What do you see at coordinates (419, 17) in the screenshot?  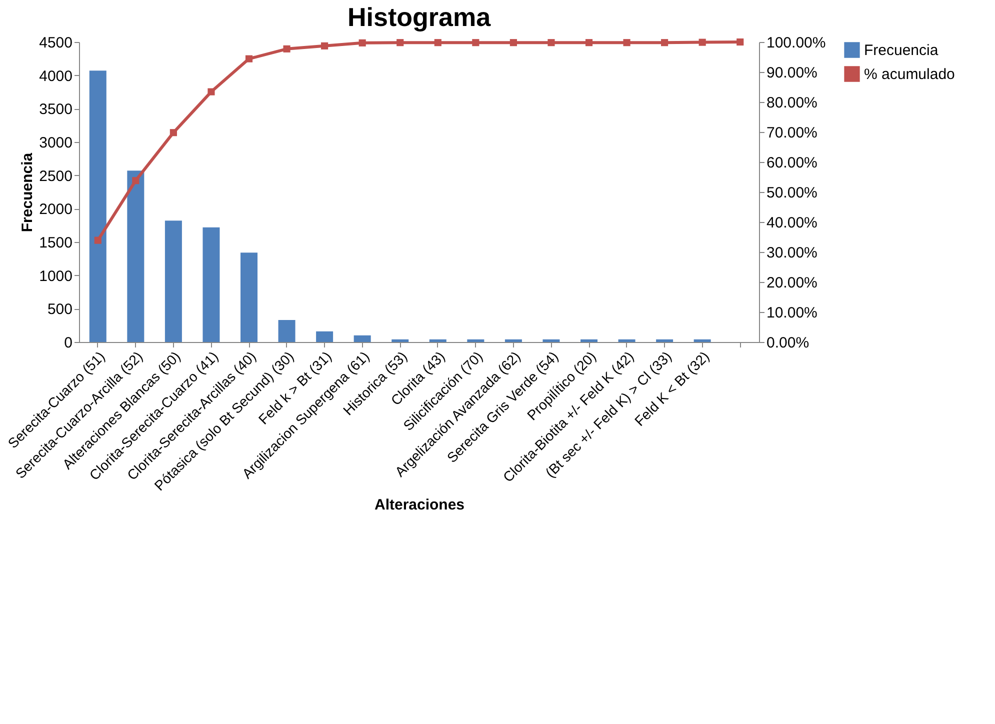 I see `chart-title: Histograma` at bounding box center [419, 17].